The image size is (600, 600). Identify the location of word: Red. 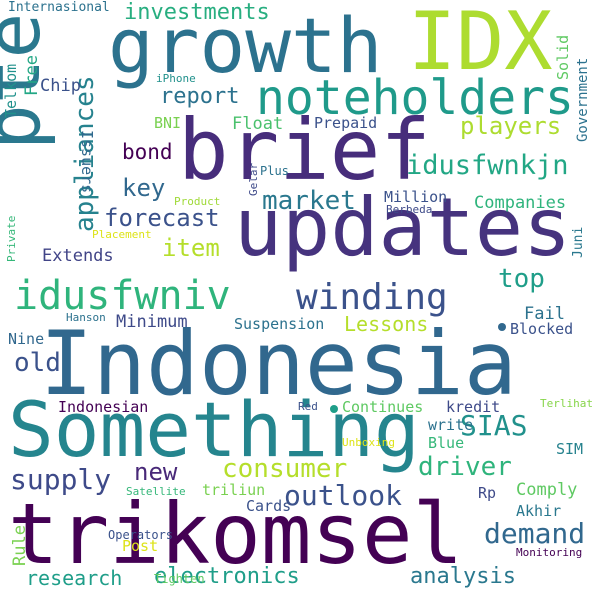
(308, 406).